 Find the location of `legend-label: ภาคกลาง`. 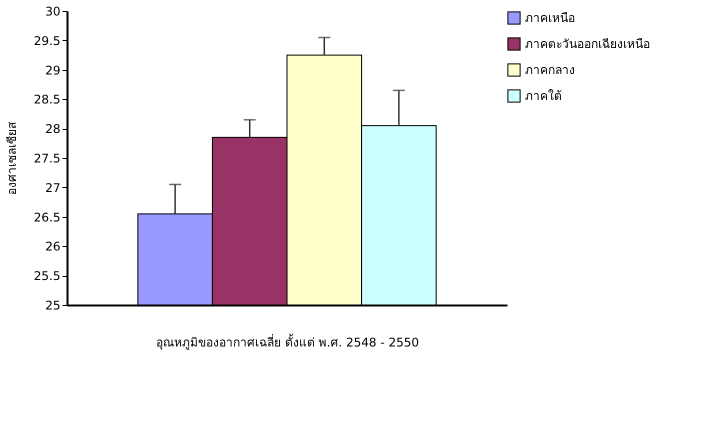

legend-label: ภาคกลาง is located at coordinates (550, 70).